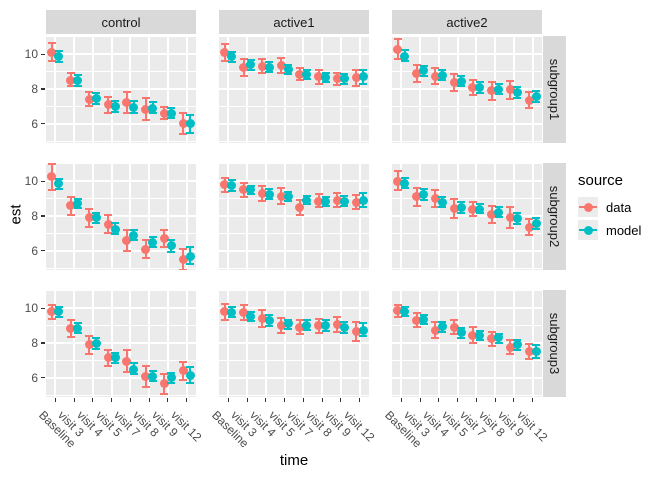 This screenshot has height=480, width=672. What do you see at coordinates (467, 216) in the screenshot?
I see `facet-panel-subgroup2-active2` at bounding box center [467, 216].